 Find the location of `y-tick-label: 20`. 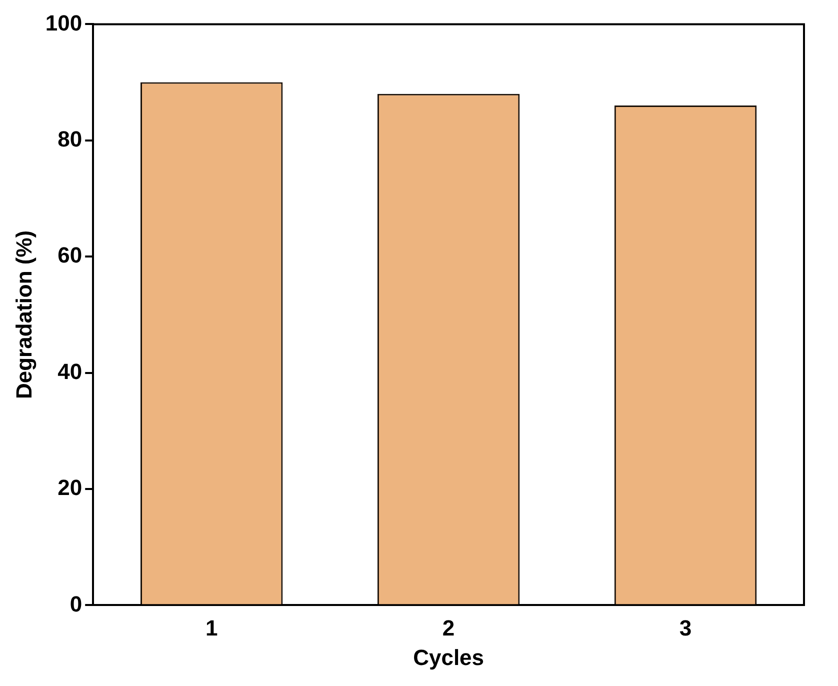

y-tick-label: 20 is located at coordinates (70, 487).